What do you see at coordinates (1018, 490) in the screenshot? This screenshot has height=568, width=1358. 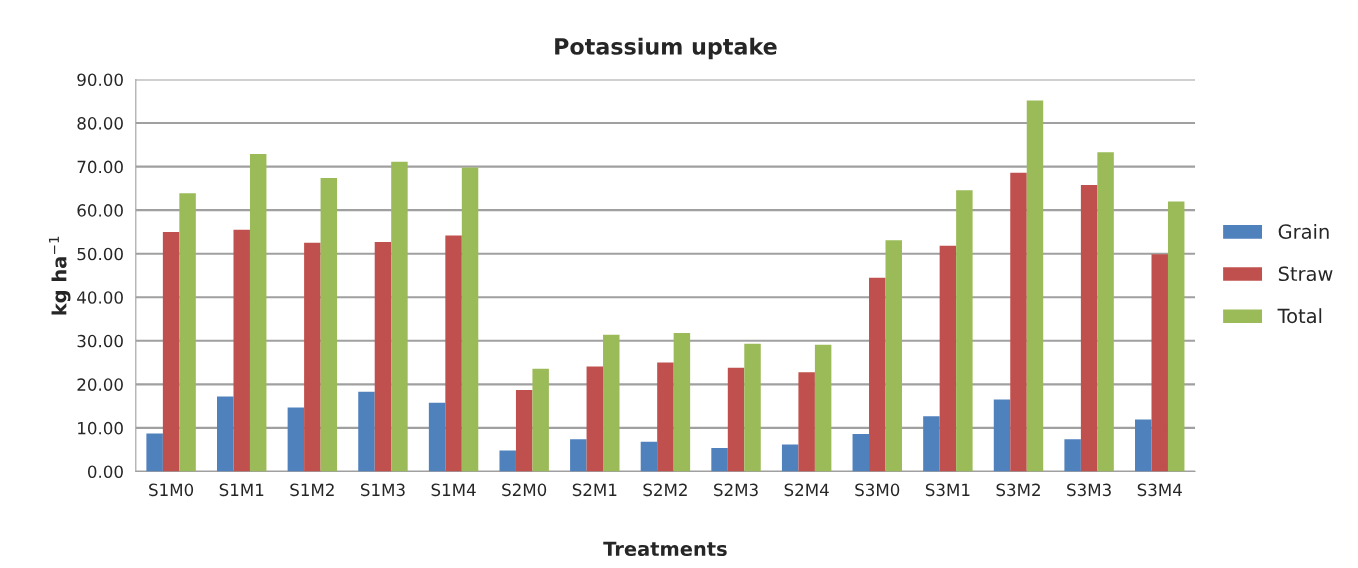 I see `x-tick-label: S3M2` at bounding box center [1018, 490].